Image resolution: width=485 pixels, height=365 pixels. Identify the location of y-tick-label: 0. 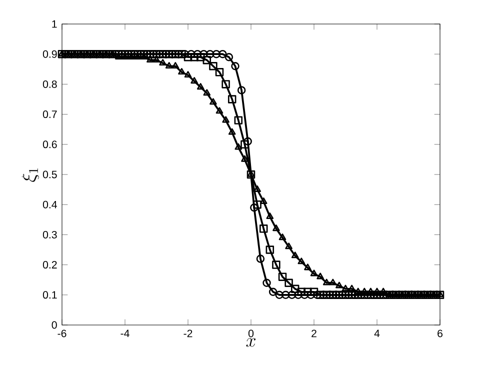
(54, 325).